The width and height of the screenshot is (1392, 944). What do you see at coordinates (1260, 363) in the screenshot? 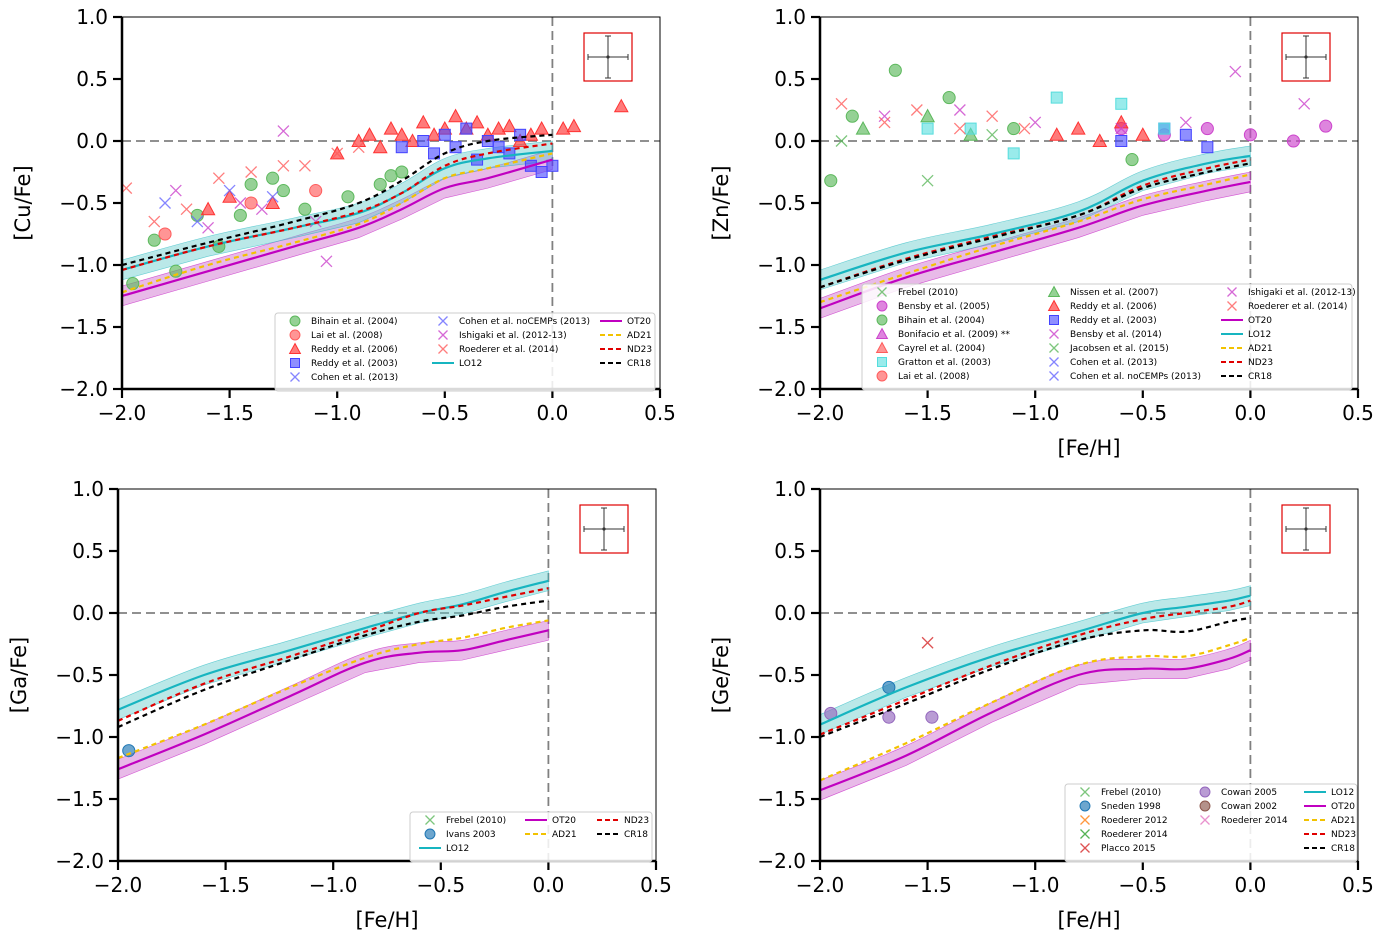
I see `legend-label: ND23` at bounding box center [1260, 363].